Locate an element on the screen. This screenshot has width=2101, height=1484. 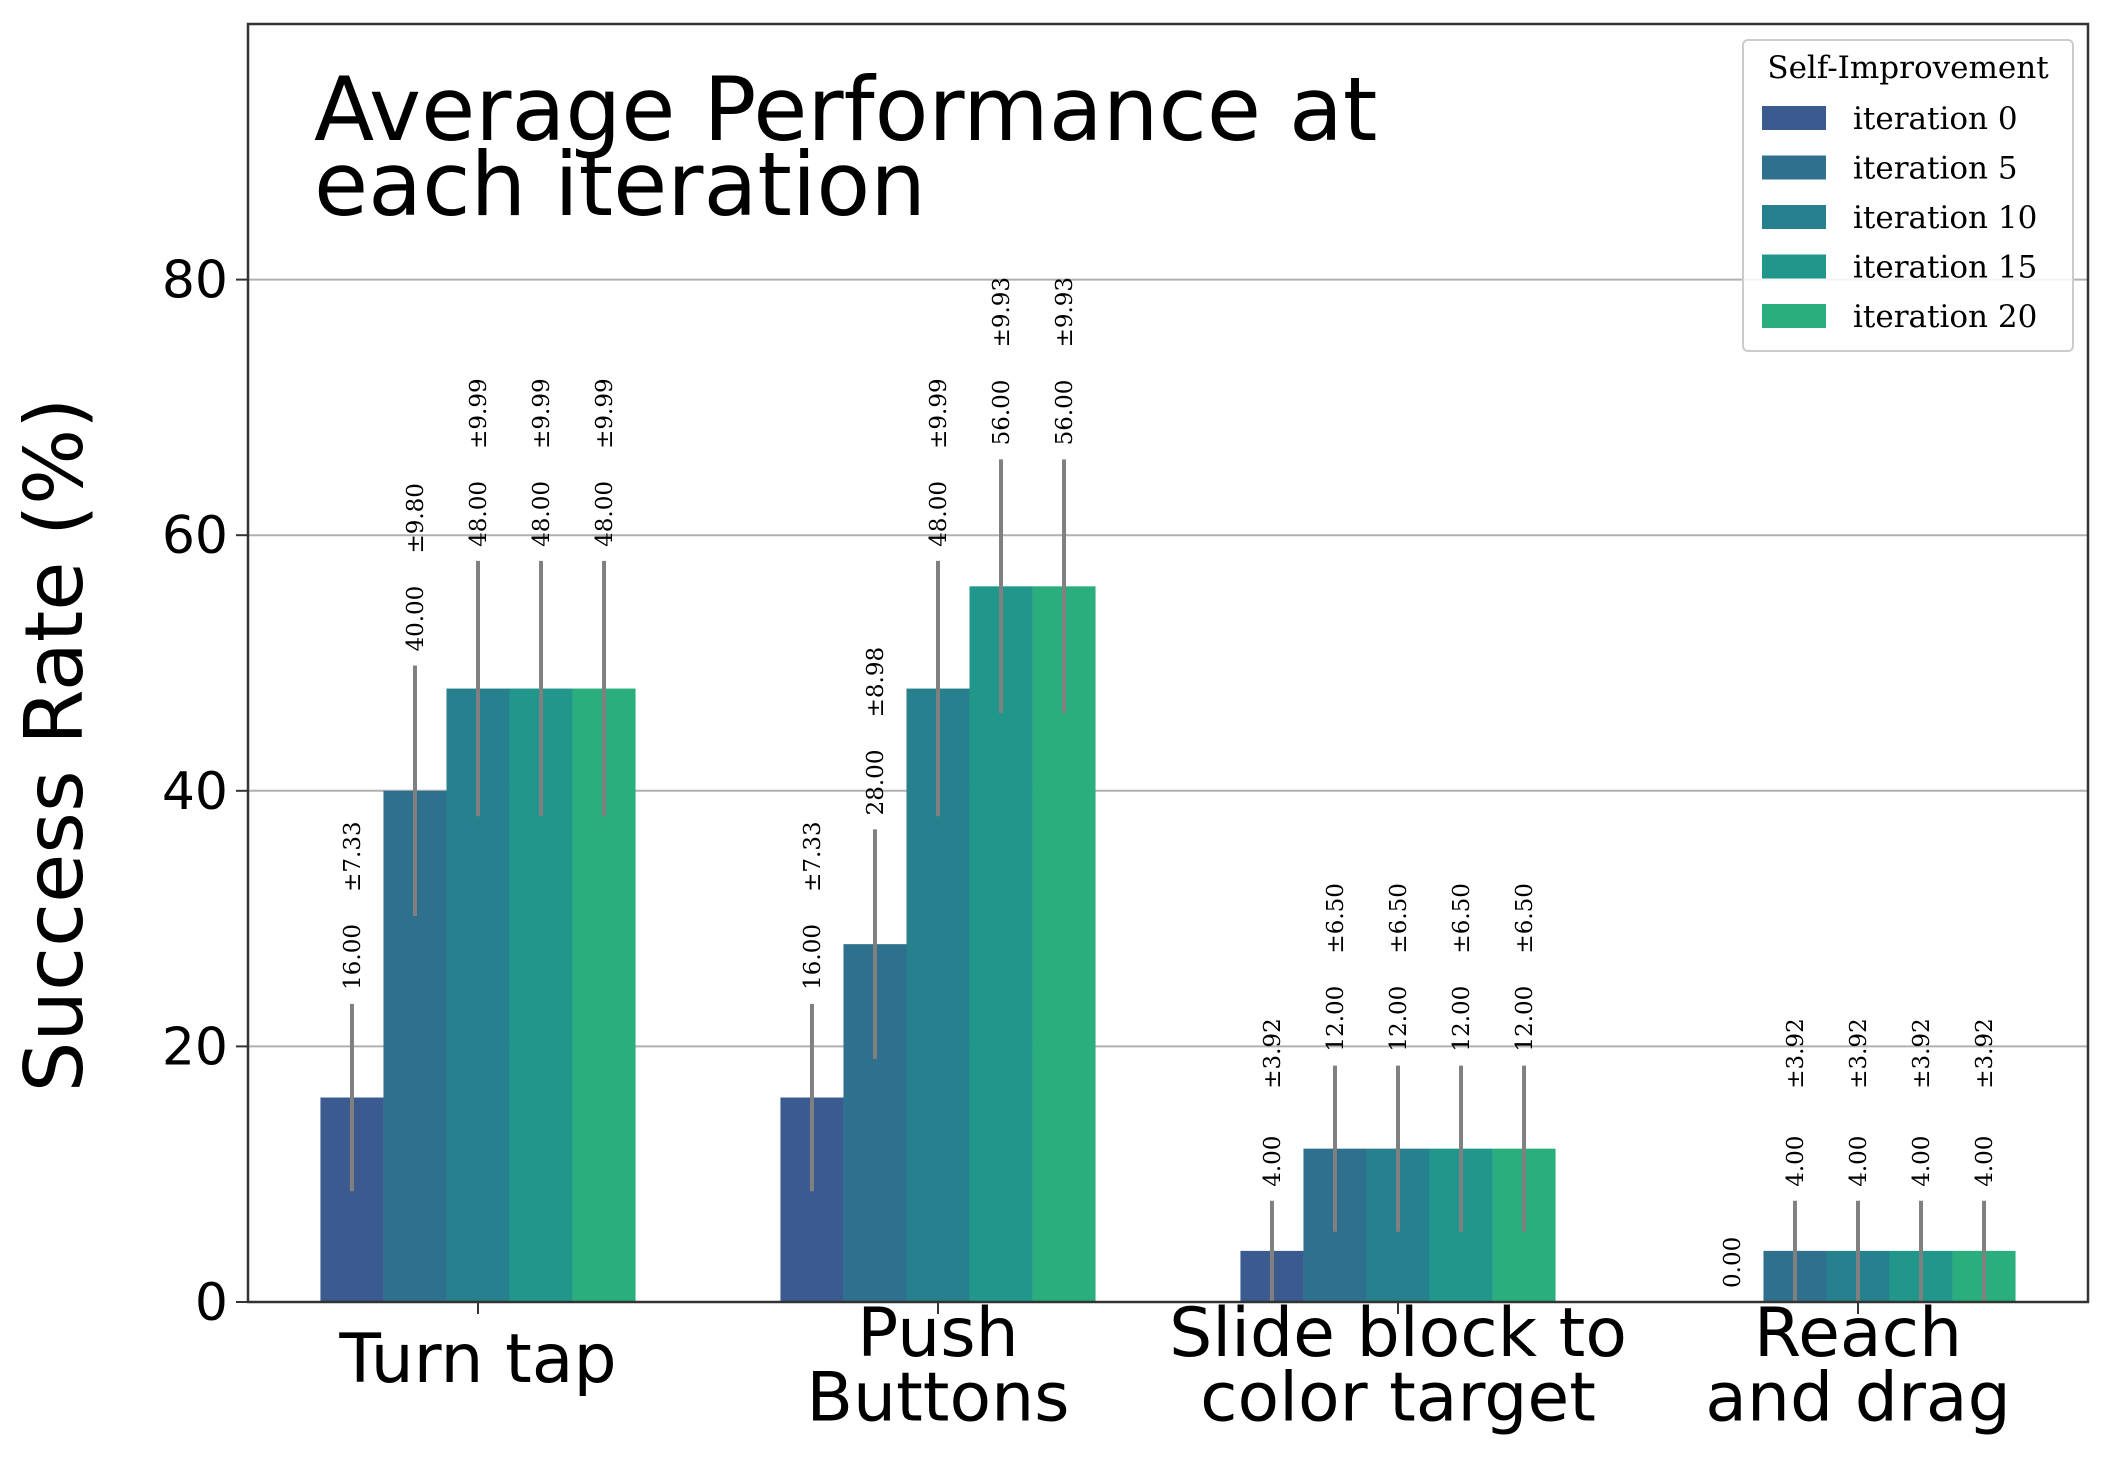
legend-label: iteration 20 is located at coordinates (1945, 317).